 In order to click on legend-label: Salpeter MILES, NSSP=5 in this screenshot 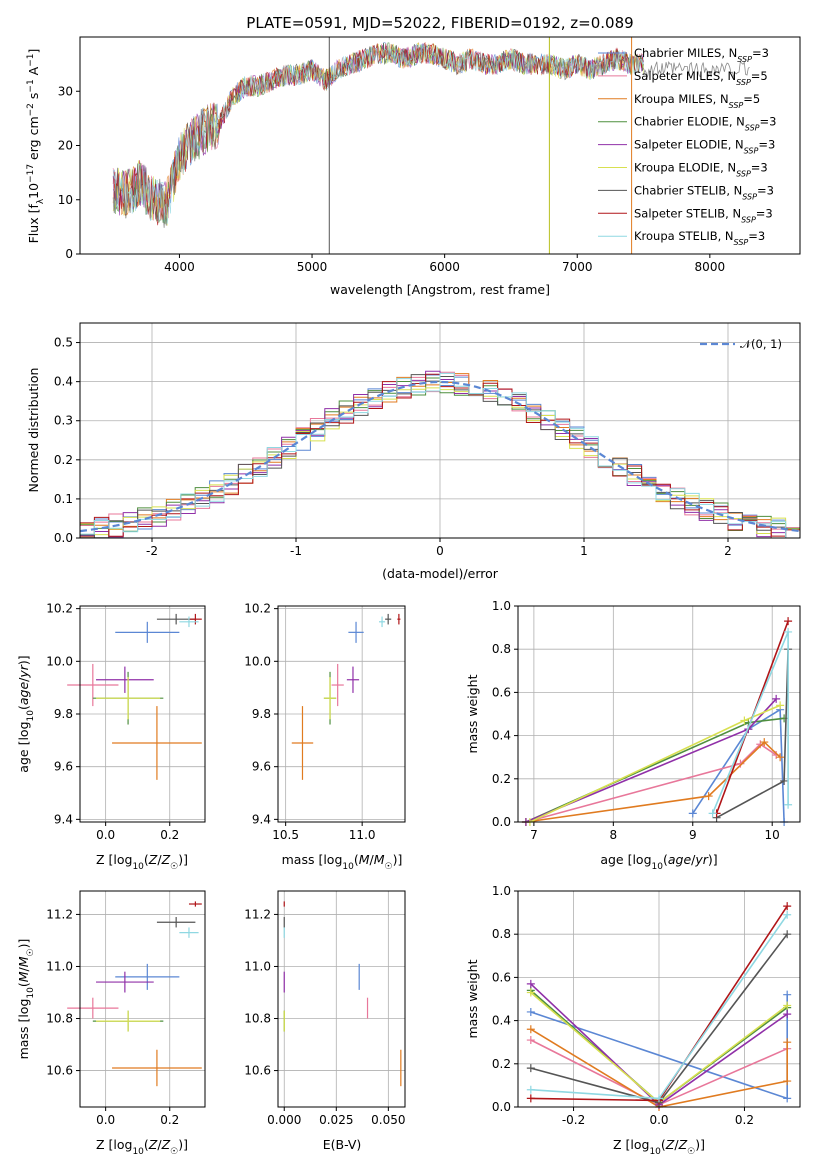, I will do `click(701, 78)`.